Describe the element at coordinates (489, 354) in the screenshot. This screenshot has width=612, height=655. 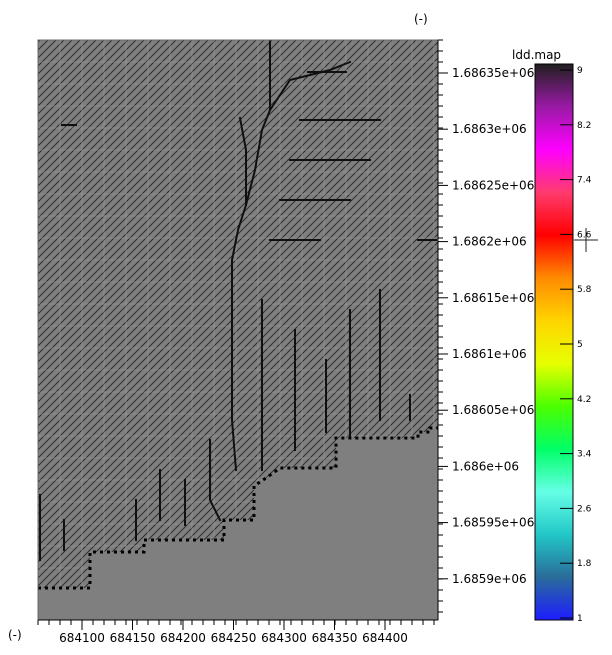
I see `y-tick-label: 1.6861e+06` at that location.